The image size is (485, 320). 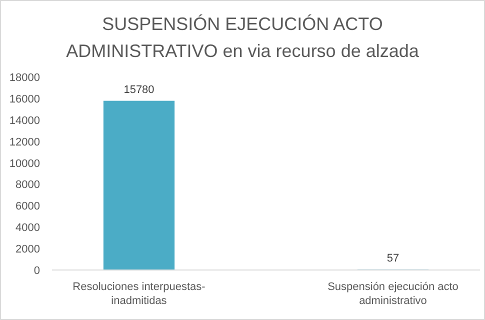 What do you see at coordinates (28, 185) in the screenshot?
I see `y-tick-label: 8000` at bounding box center [28, 185].